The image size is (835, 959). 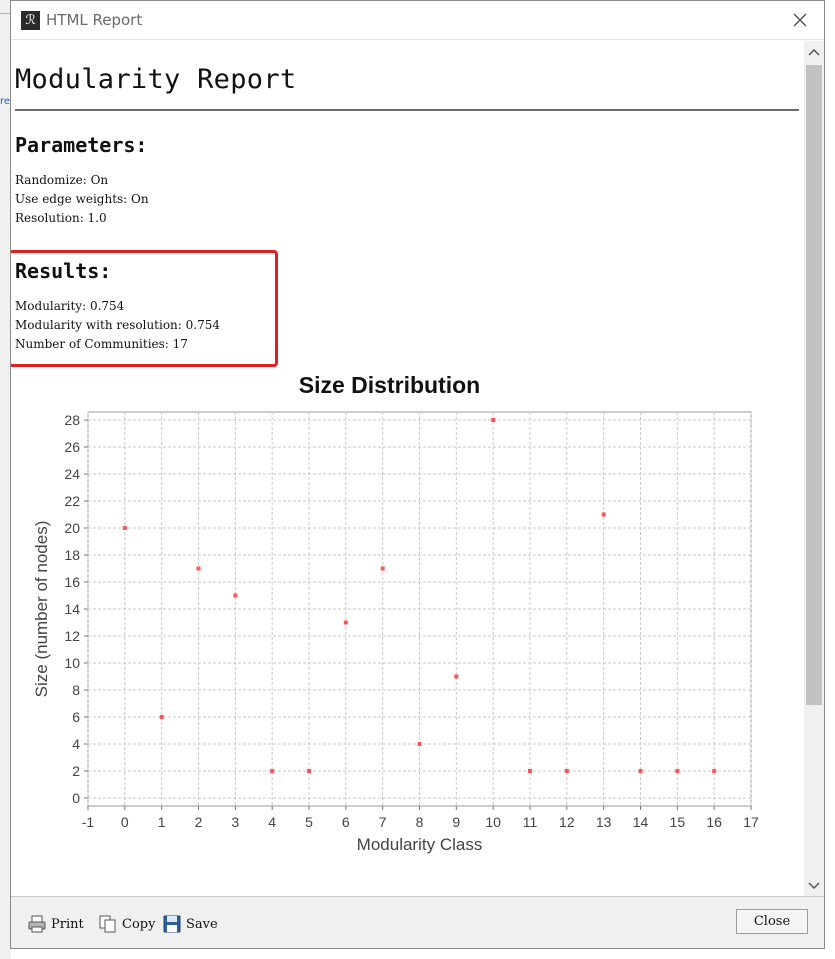 I want to click on x-tick-label: 5, so click(x=309, y=822).